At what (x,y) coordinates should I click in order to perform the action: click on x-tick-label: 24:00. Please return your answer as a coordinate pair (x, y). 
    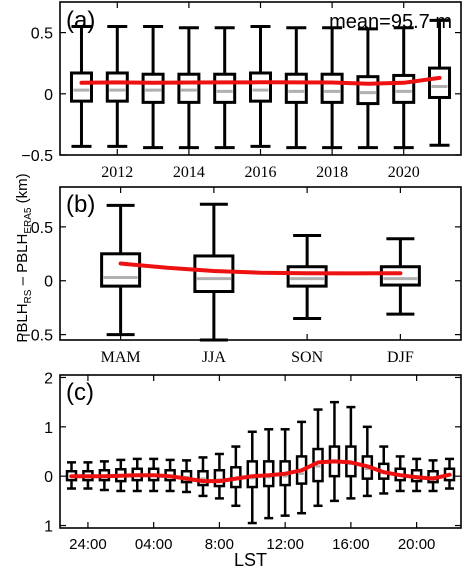
    Looking at the image, I should click on (88, 544).